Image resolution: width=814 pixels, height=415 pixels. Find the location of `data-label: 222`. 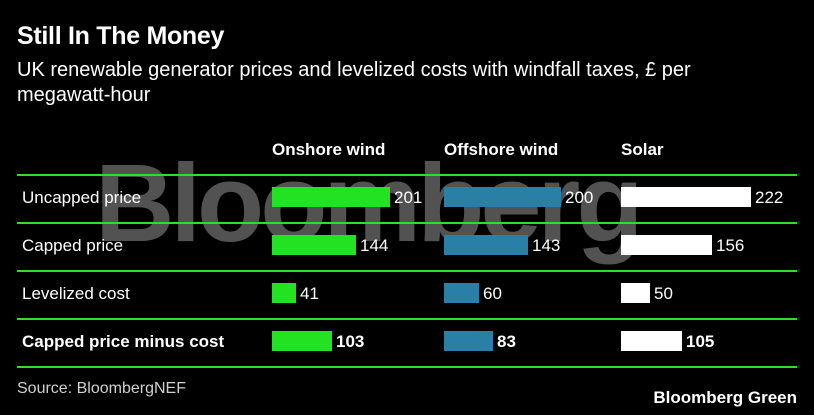

data-label: 222 is located at coordinates (769, 197).